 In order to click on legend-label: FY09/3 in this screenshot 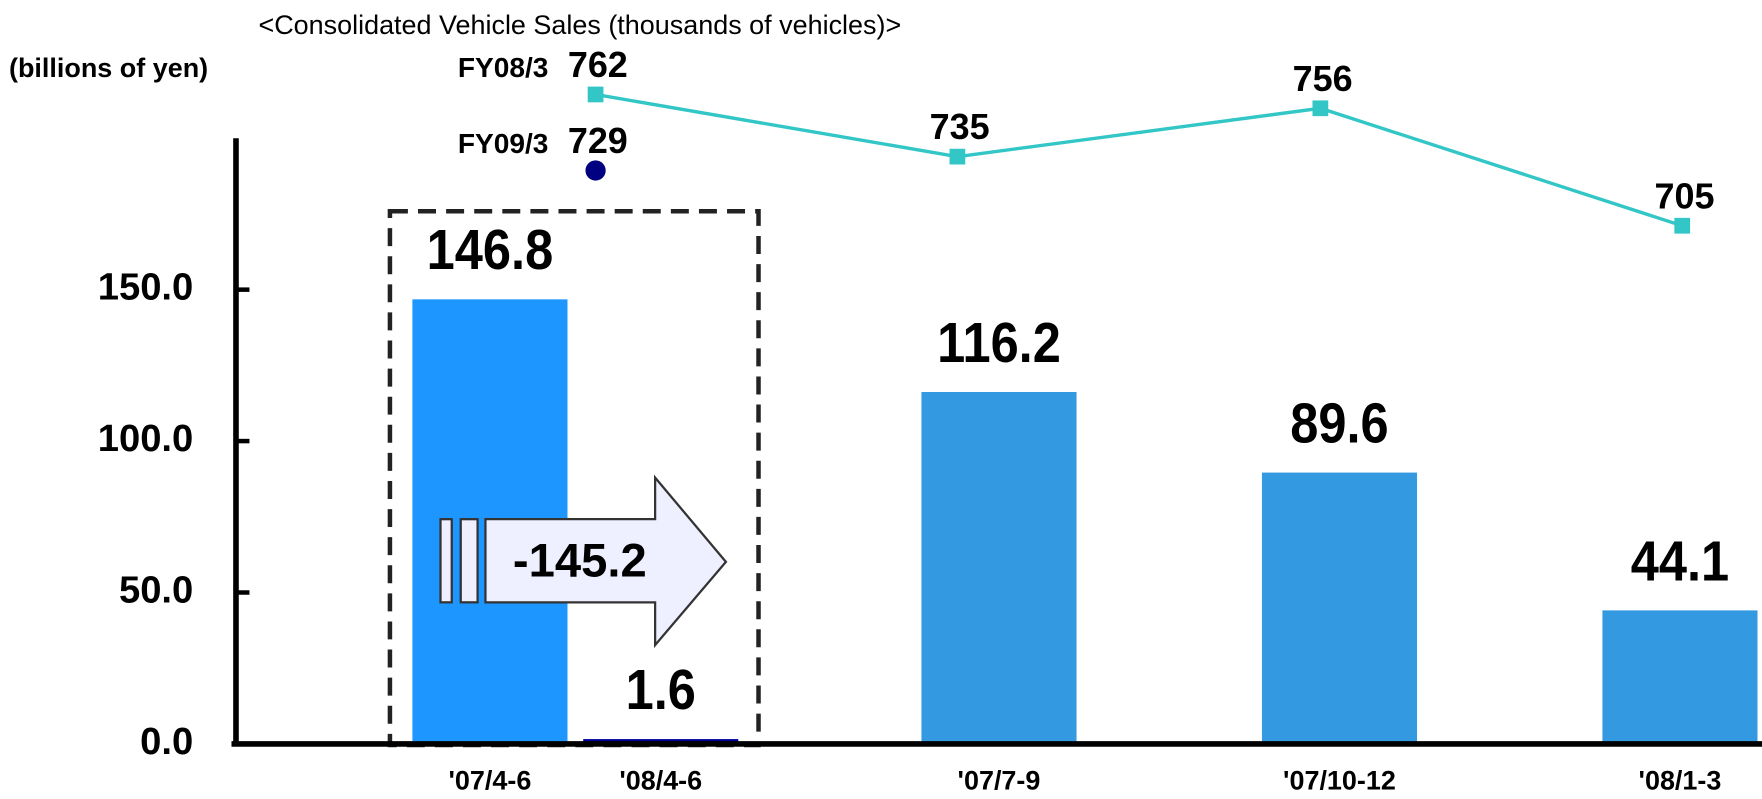, I will do `click(503, 143)`.